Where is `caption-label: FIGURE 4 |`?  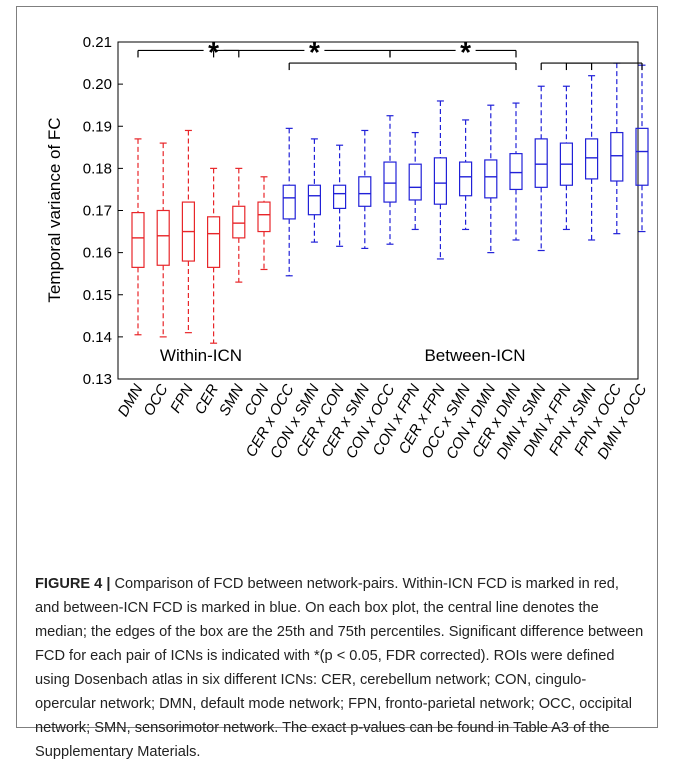 caption-label: FIGURE 4 | is located at coordinates (73, 584).